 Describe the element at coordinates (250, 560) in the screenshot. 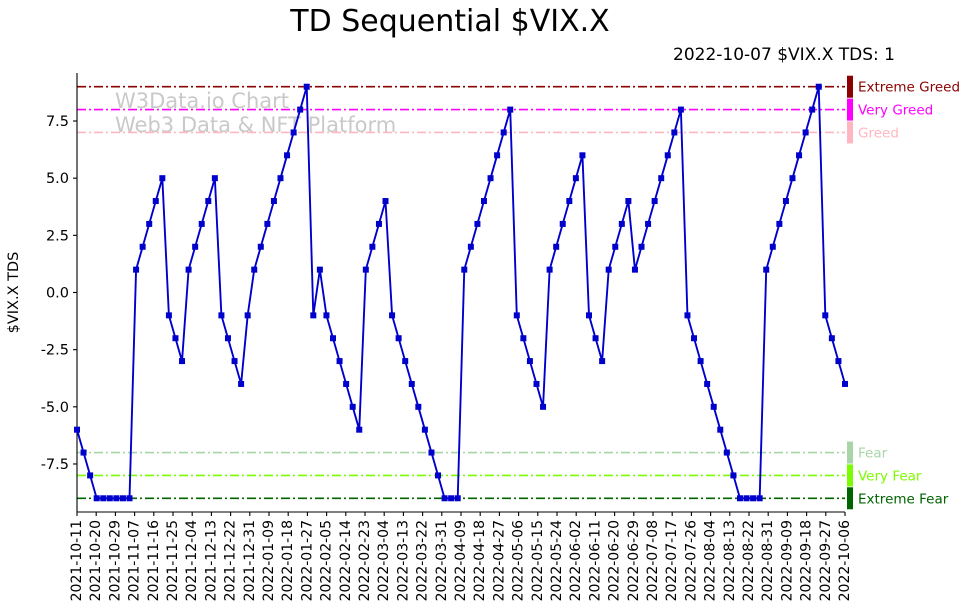

I see `x-tick-label: 2021-12-31` at that location.